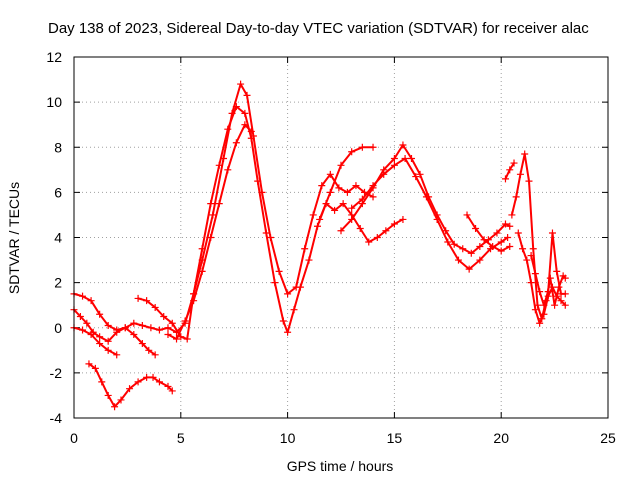 This screenshot has height=480, width=640. I want to click on y-tick-label: -4, so click(56, 418).